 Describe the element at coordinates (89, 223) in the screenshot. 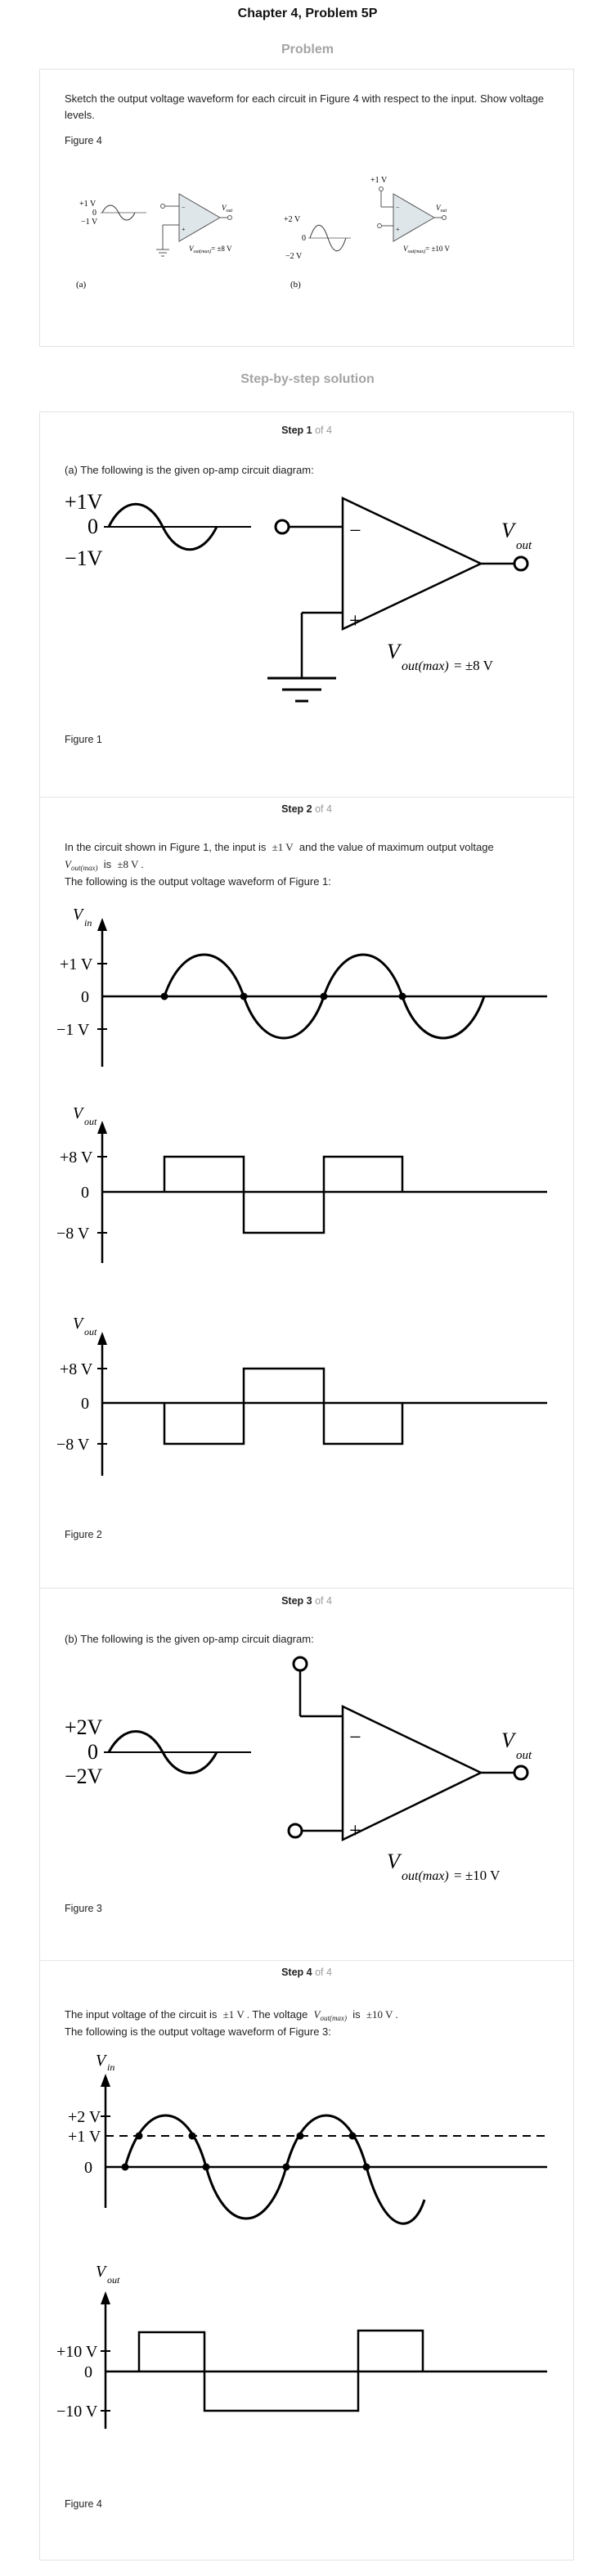

I see `fig4-a-in-minus: −1 V` at that location.